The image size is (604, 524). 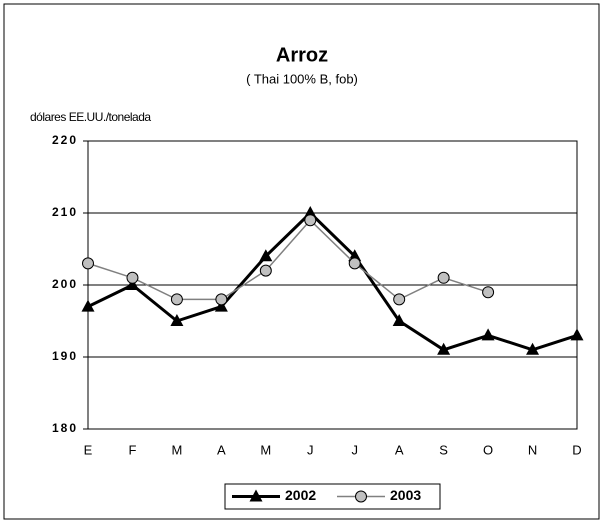 I want to click on x-tick-label: E, so click(x=88, y=449).